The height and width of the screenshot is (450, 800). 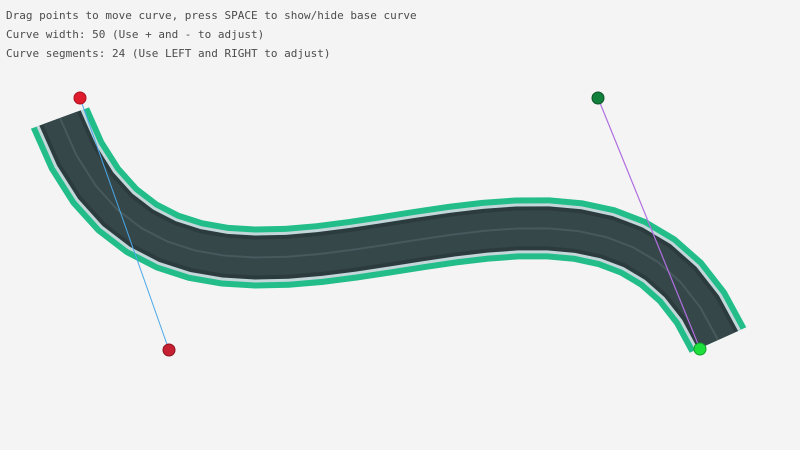 I want to click on start-leader-line, so click(x=124, y=224).